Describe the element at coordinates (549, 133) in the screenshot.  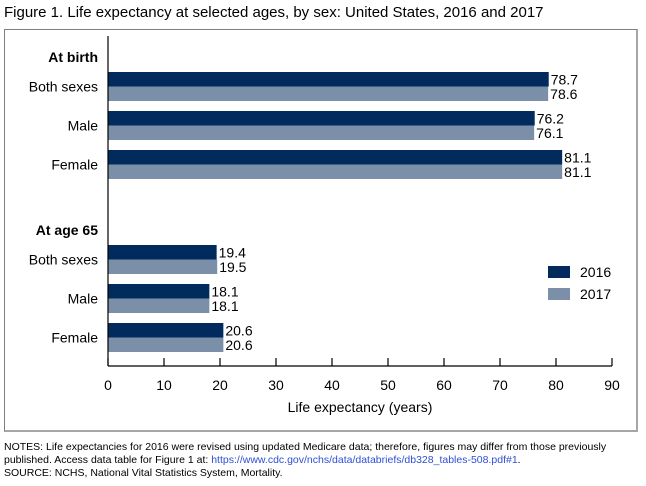
I see `value-label: 76.1` at that location.